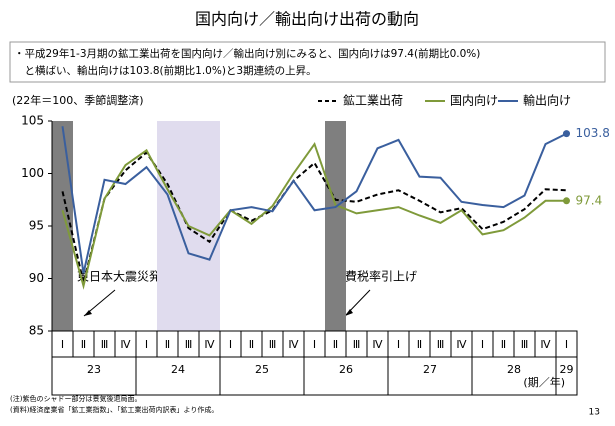 The height and width of the screenshot is (426, 615). Describe the element at coordinates (547, 100) in the screenshot. I see `legend-label: 輸出向け` at that location.